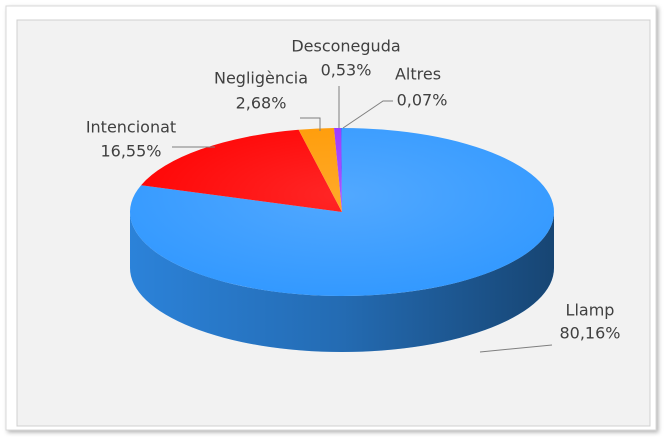 This screenshot has height=441, width=665. I want to click on value-label: 0,53%, so click(346, 70).